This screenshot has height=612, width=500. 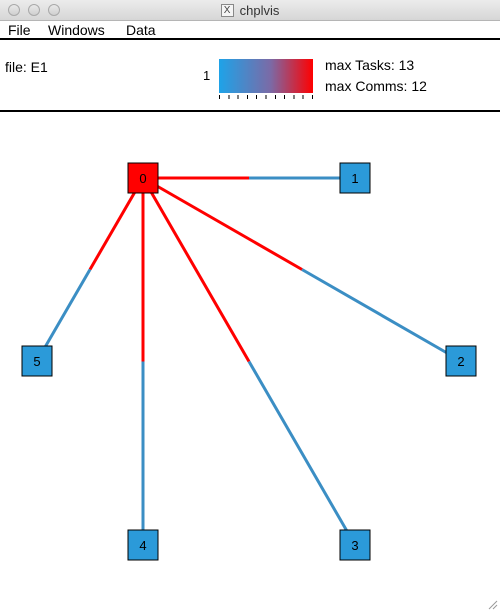 What do you see at coordinates (19, 30) in the screenshot?
I see `menu-file: File` at bounding box center [19, 30].